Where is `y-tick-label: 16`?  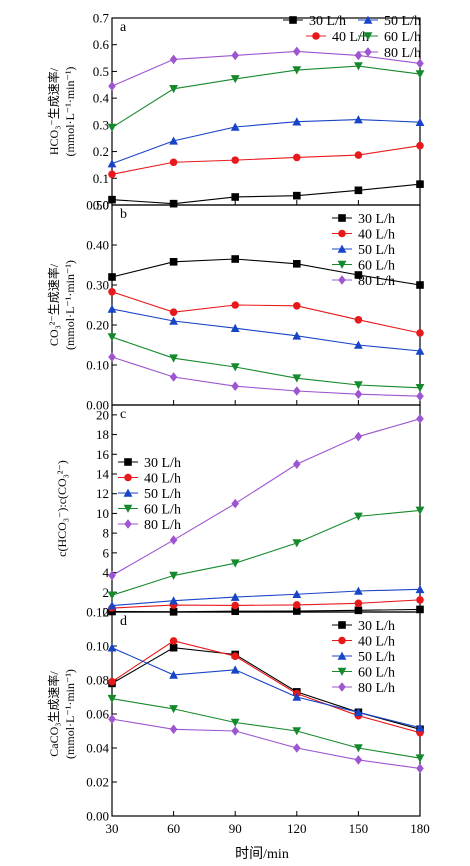
y-tick-label: 16 is located at coordinates (103, 454).